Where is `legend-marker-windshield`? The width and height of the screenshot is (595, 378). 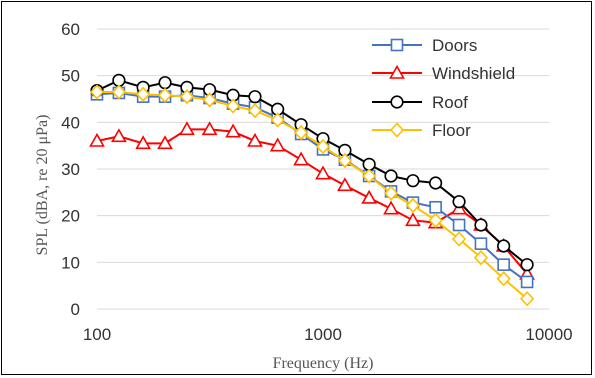
legend-marker-windshield is located at coordinates (397, 71).